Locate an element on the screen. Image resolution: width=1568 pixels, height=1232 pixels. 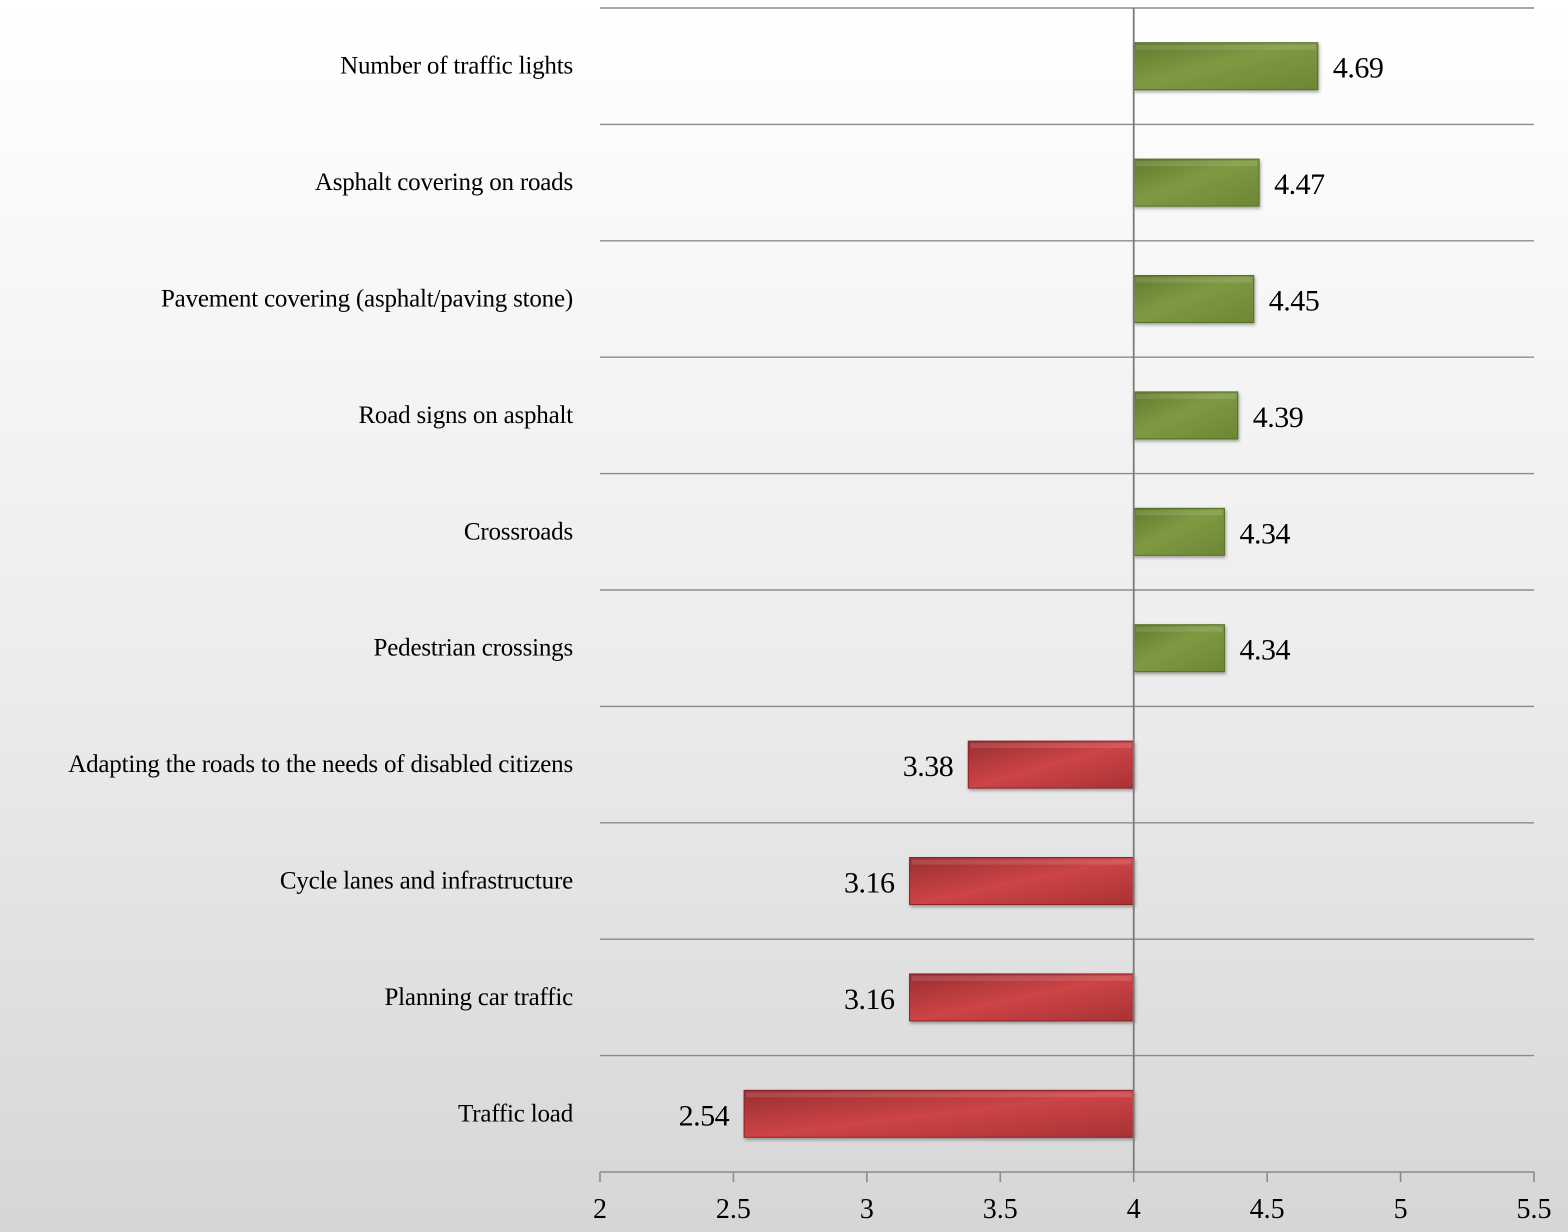
value-label: 4.45 is located at coordinates (1294, 301).